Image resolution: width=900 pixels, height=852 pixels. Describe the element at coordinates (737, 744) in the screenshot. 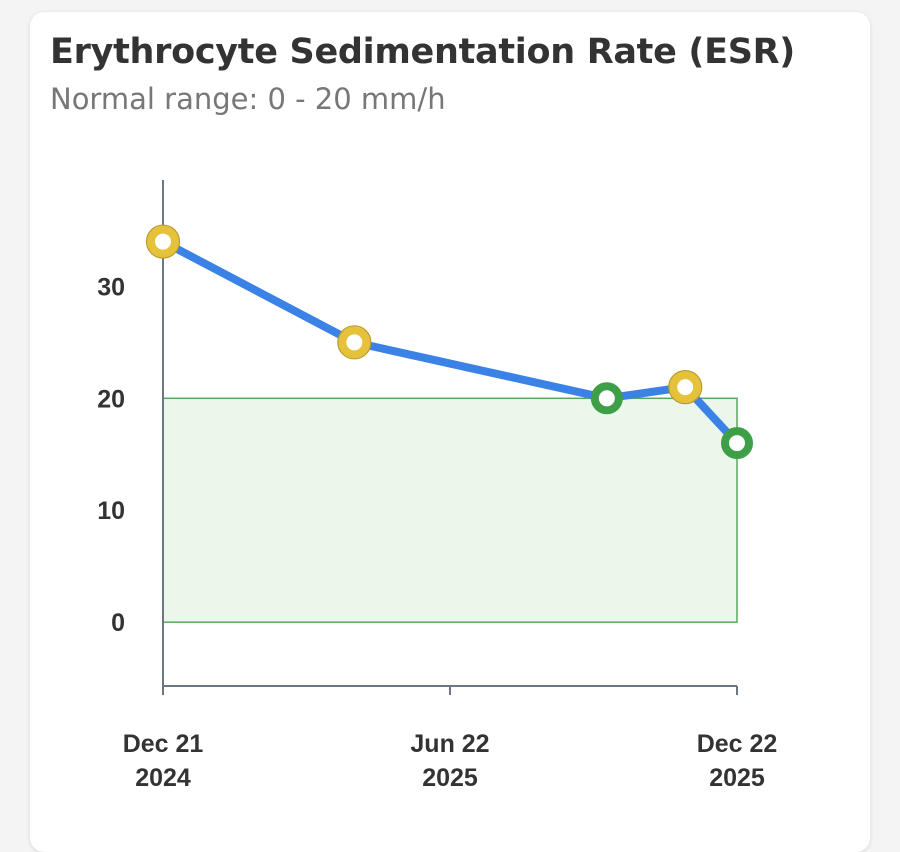

I see `x-tick-label: Dec 22` at that location.